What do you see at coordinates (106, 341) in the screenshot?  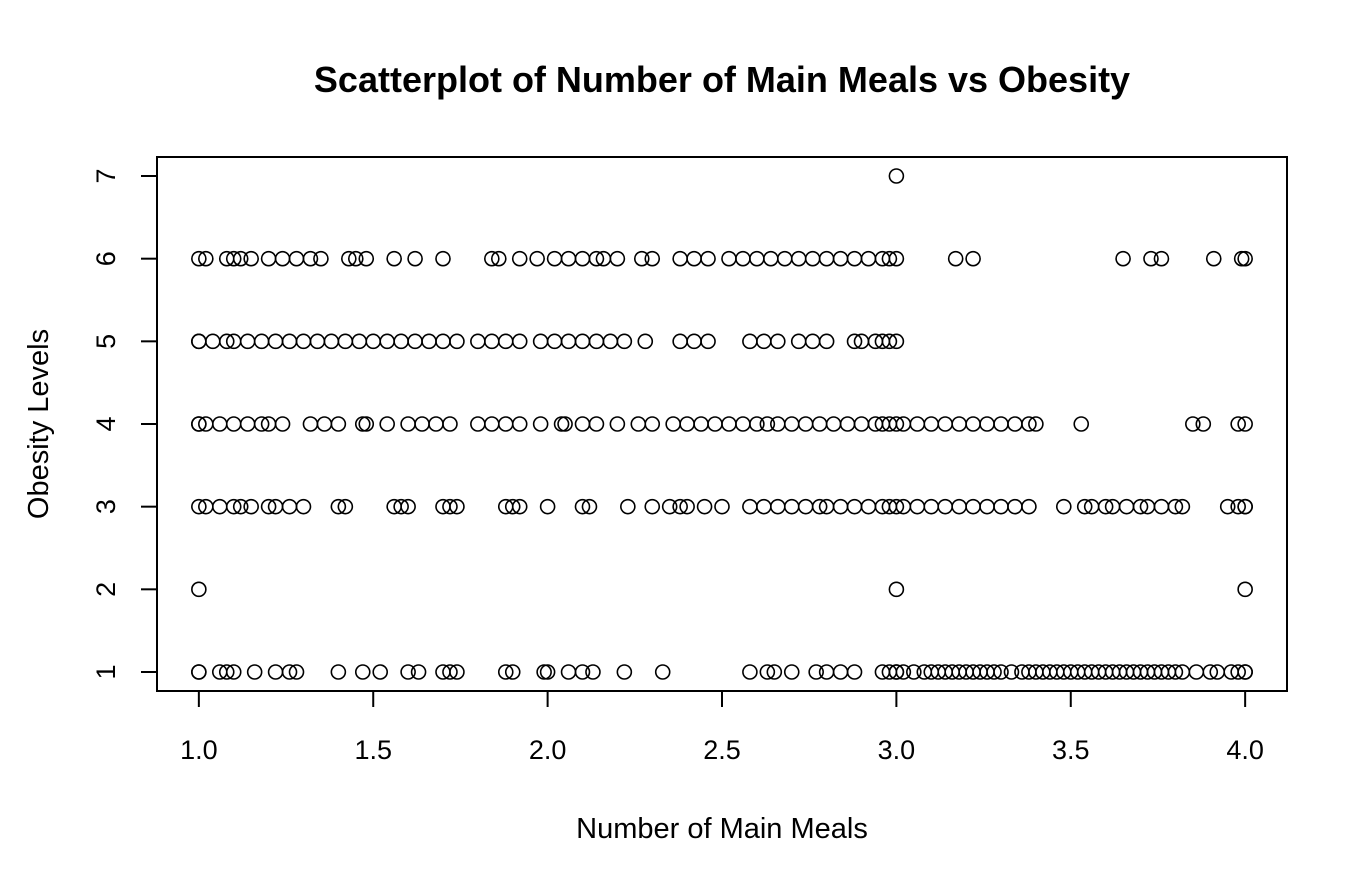 I see `y-tick-label: 5` at bounding box center [106, 341].